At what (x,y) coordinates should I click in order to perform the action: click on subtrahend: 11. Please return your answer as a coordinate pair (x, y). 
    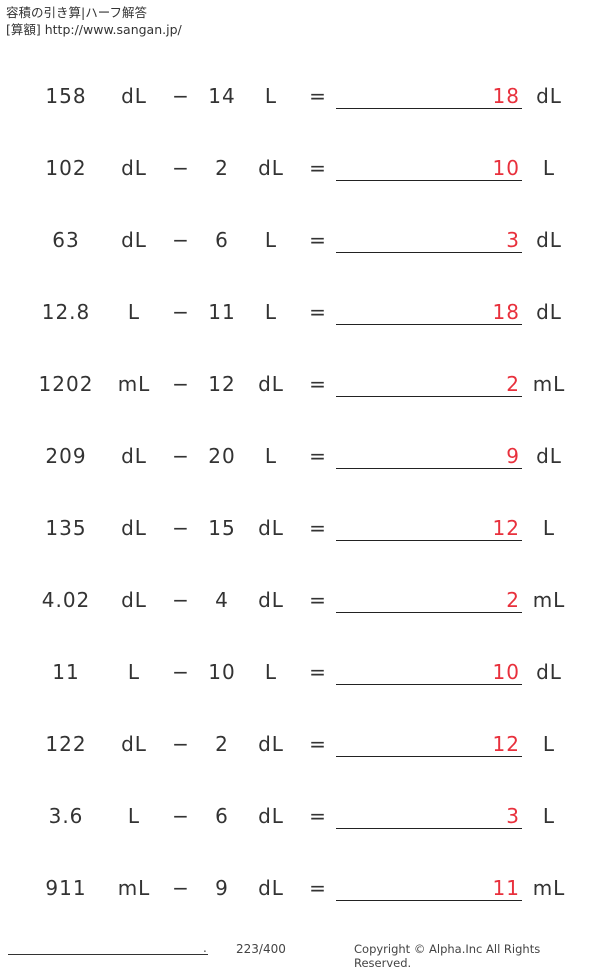
    Looking at the image, I should click on (222, 312).